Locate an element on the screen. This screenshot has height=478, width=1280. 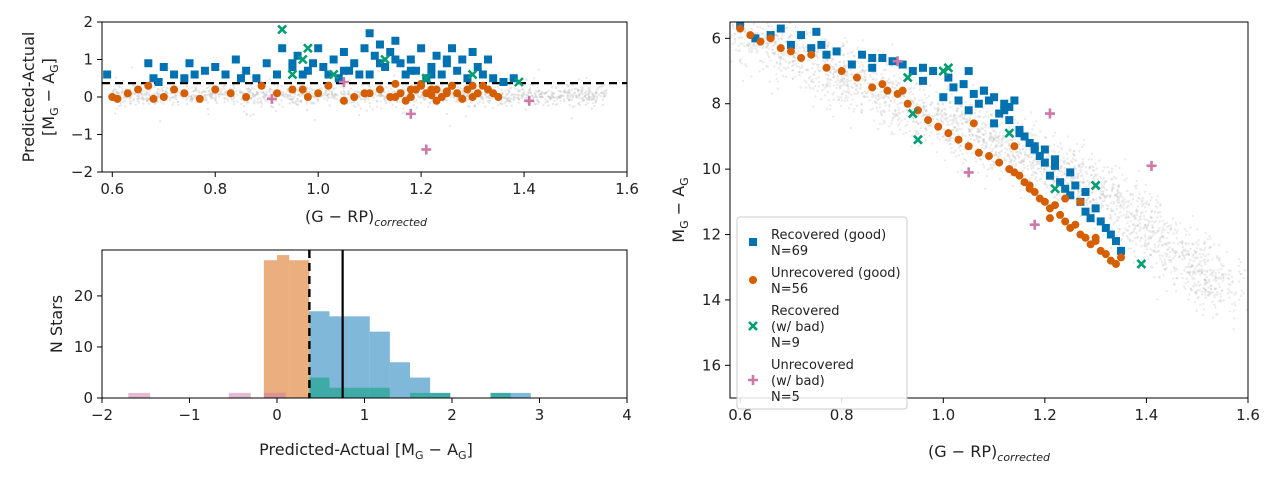
legend-marker-unrecovered-bad is located at coordinates (753, 380).